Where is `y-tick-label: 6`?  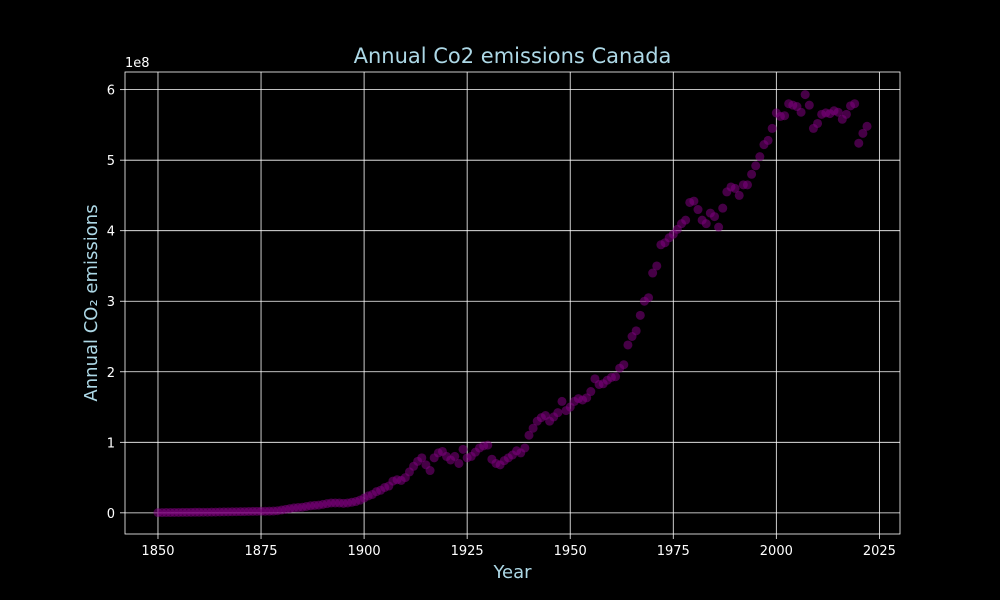
y-tick-label: 6 is located at coordinates (111, 91).